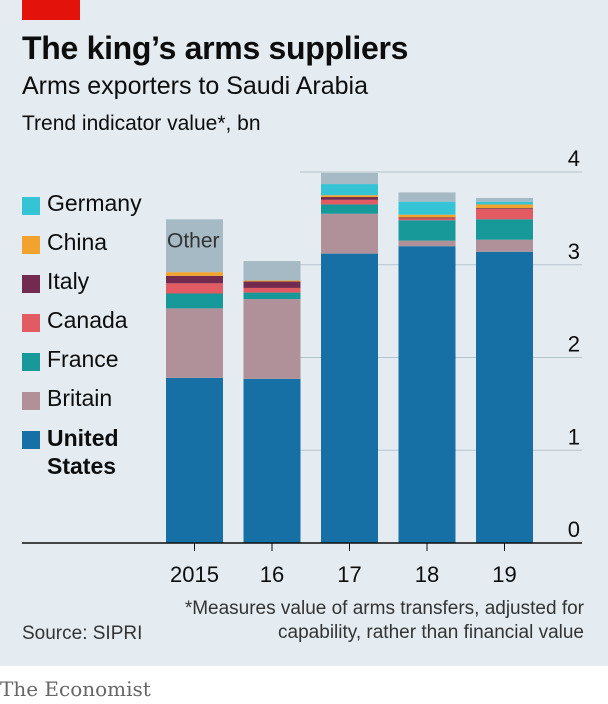 Image resolution: width=608 pixels, height=704 pixels. Describe the element at coordinates (87, 320) in the screenshot. I see `legend-label: Canada` at that location.